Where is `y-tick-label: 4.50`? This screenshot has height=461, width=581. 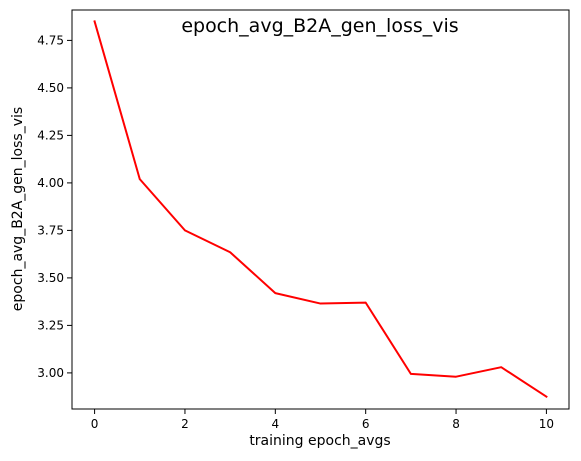
y-tick-label: 4.50 is located at coordinates (50, 88).